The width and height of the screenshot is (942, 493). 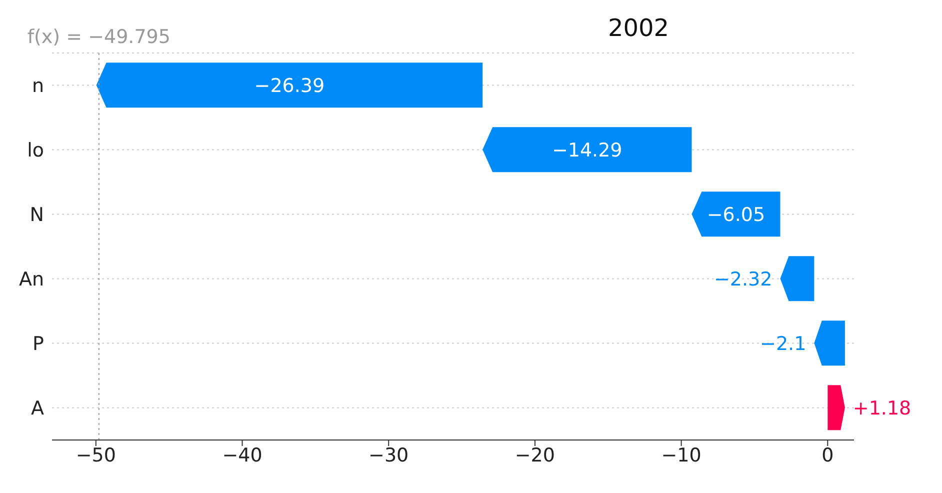 I want to click on y-tick-label: A, so click(x=37, y=408).